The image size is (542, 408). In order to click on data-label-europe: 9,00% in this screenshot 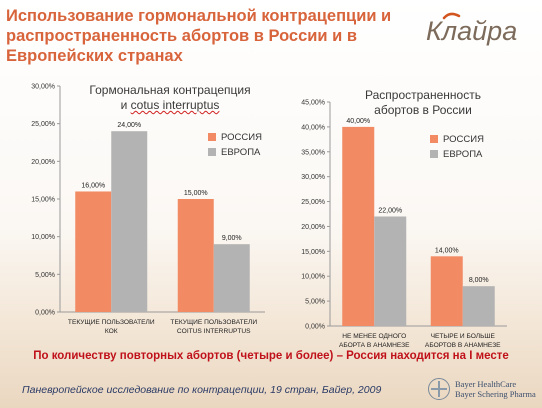, I will do `click(232, 238)`.